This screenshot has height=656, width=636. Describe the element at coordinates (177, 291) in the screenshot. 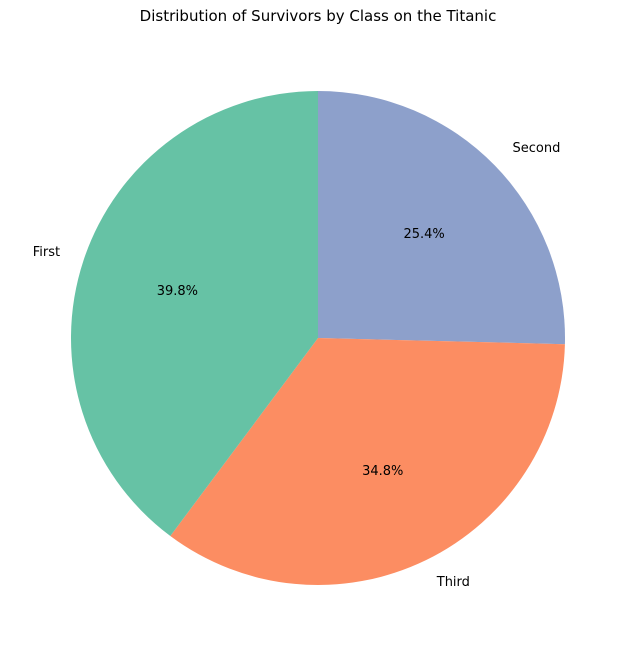

I see `pie-pct-label-first: 39.8%` at that location.